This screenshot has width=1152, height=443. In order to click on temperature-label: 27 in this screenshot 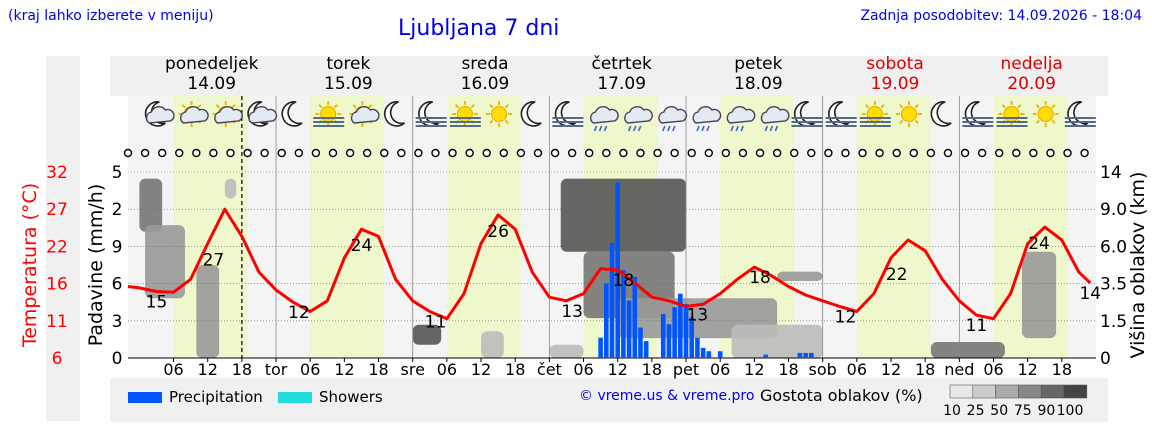, I will do `click(214, 261)`.